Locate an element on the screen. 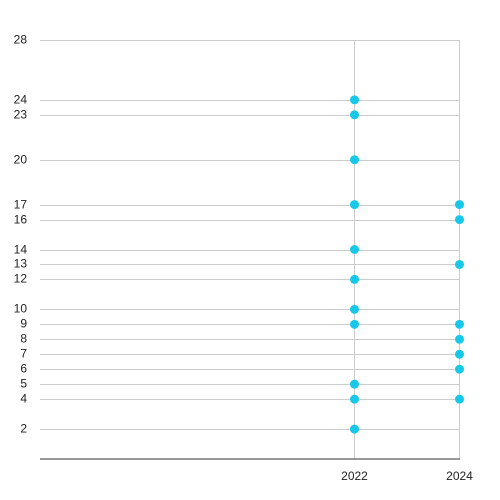 This screenshot has width=500, height=500. y-tick-label: 23 is located at coordinates (21, 115).